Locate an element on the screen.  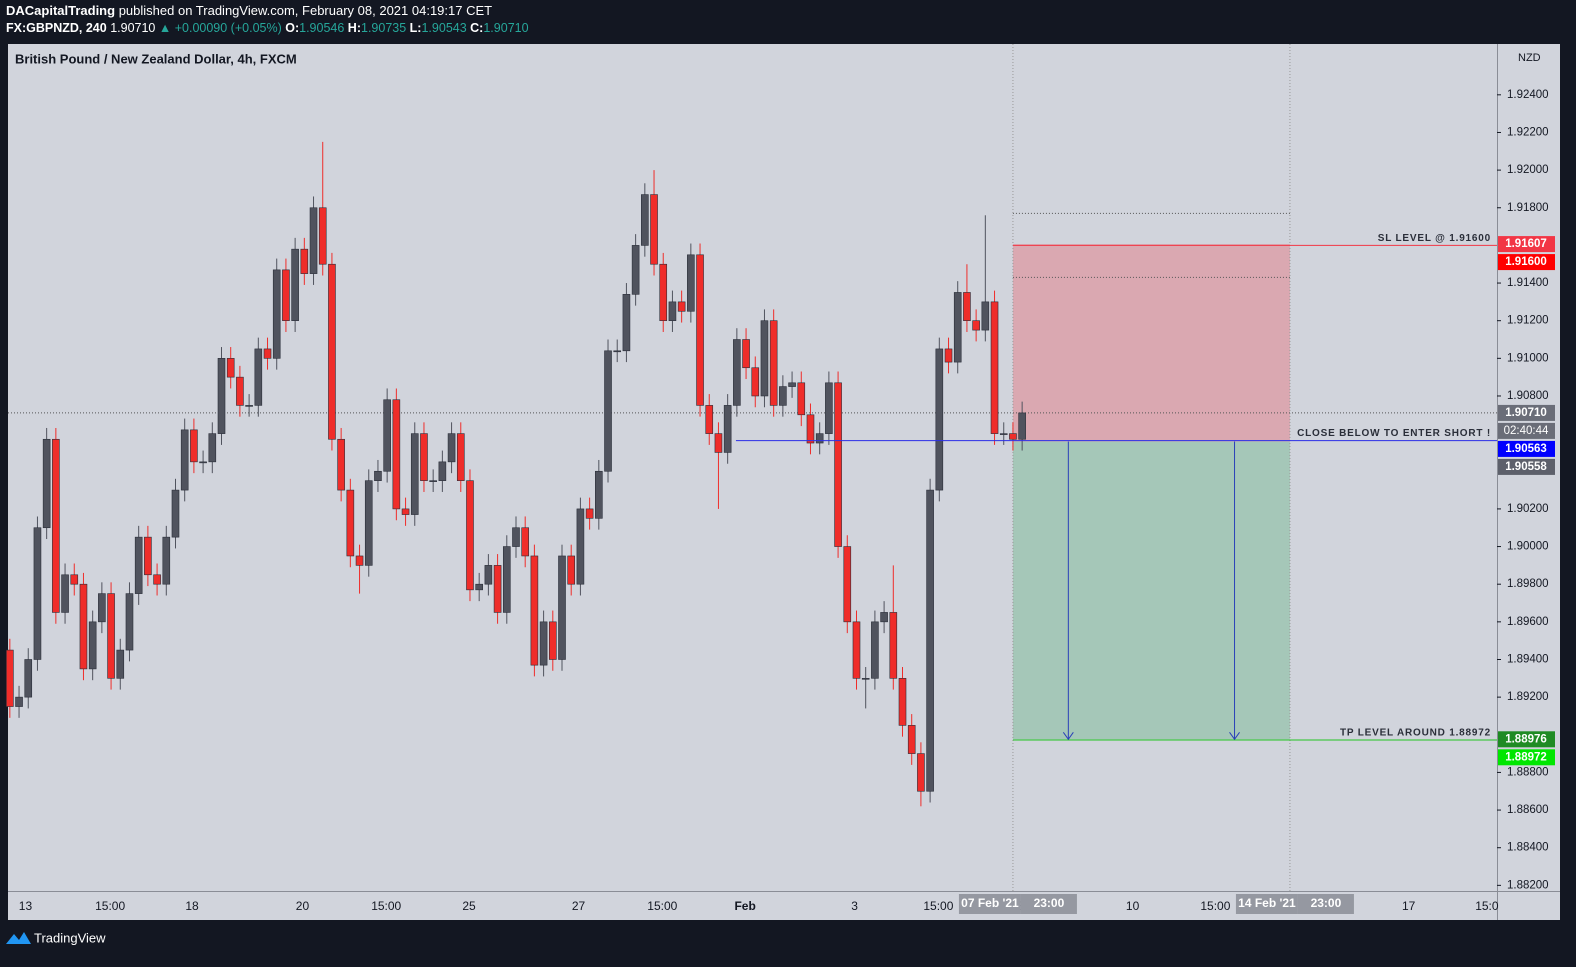
time-tag-label: 07 Feb '21 is located at coordinates (990, 903).